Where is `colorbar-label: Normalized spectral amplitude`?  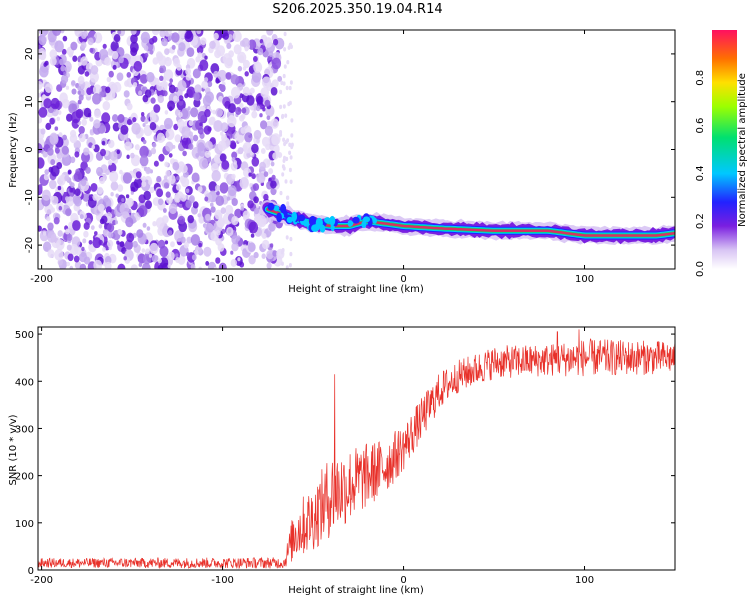 colorbar-label: Normalized spectral amplitude is located at coordinates (742, 150).